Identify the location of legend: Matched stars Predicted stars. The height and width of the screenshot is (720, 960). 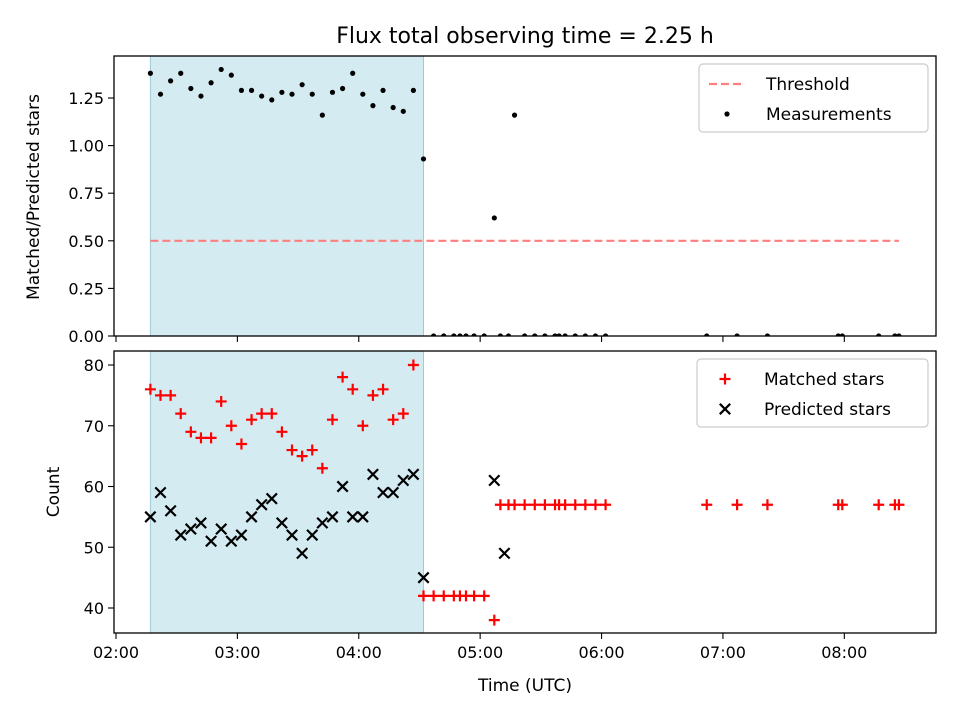
(812, 393).